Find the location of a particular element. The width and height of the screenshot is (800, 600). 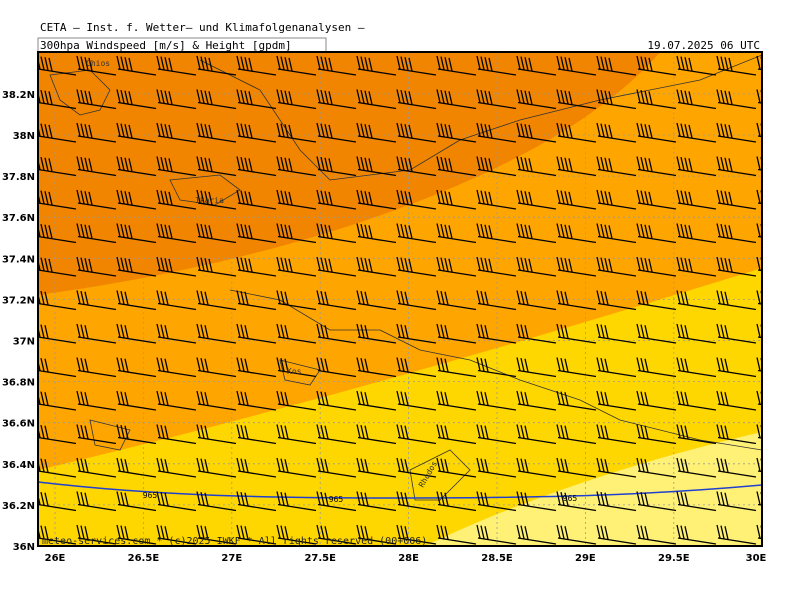

product-label: 300hpa_Windspeed_[m/s]_&_Height_[gpdm] is located at coordinates (166, 45).